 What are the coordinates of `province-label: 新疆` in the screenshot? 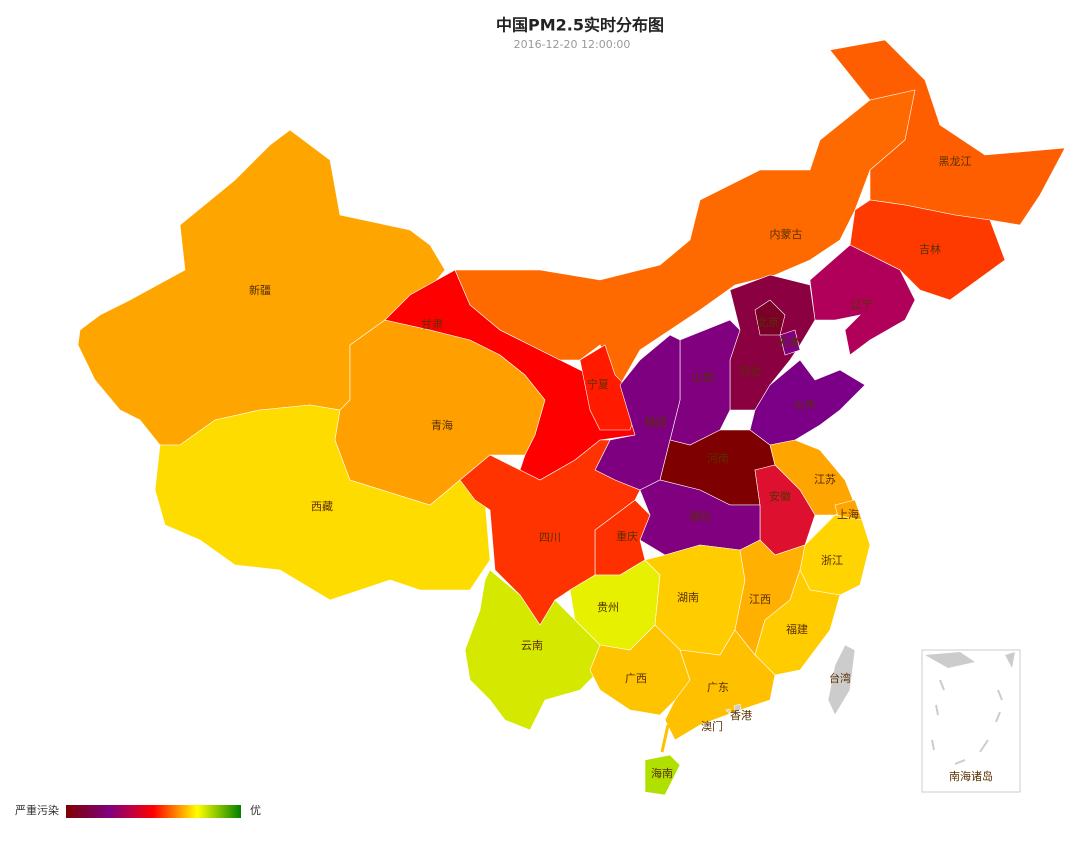 It's located at (260, 290).